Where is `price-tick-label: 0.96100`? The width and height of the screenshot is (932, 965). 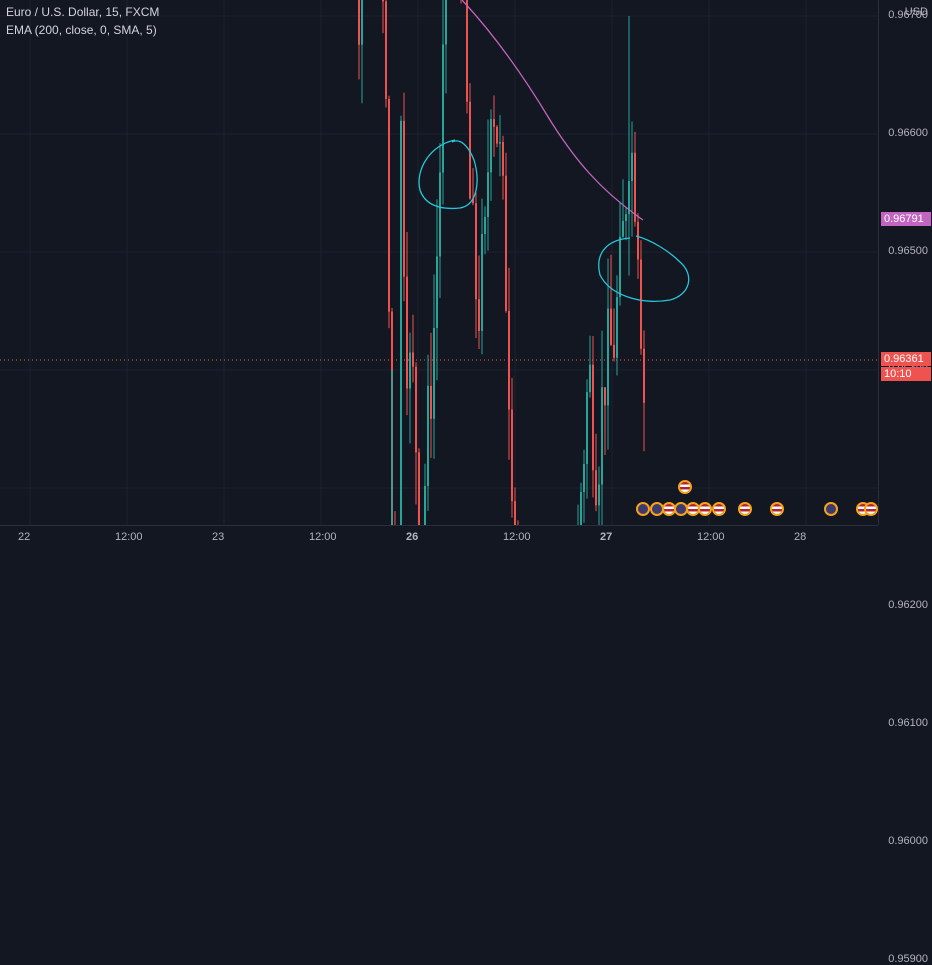
price-tick-label: 0.96100 is located at coordinates (908, 723).